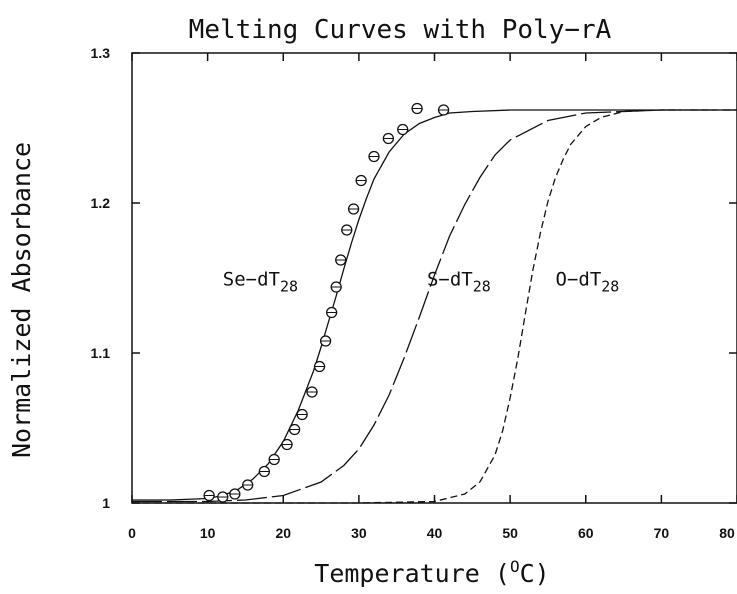  Describe the element at coordinates (21, 300) in the screenshot. I see `y-axis-label: Normalized Absorbance` at that location.